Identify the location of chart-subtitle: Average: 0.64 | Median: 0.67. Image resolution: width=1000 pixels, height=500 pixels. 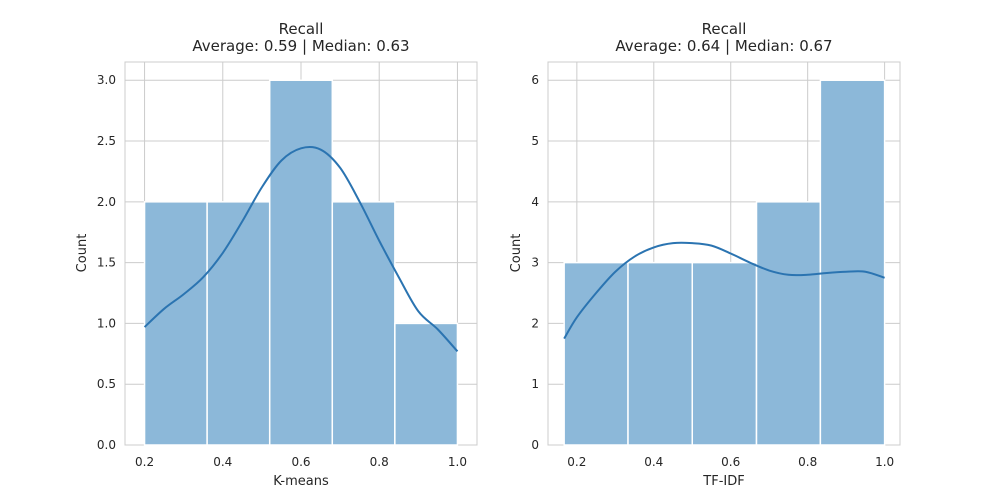
(723, 46).